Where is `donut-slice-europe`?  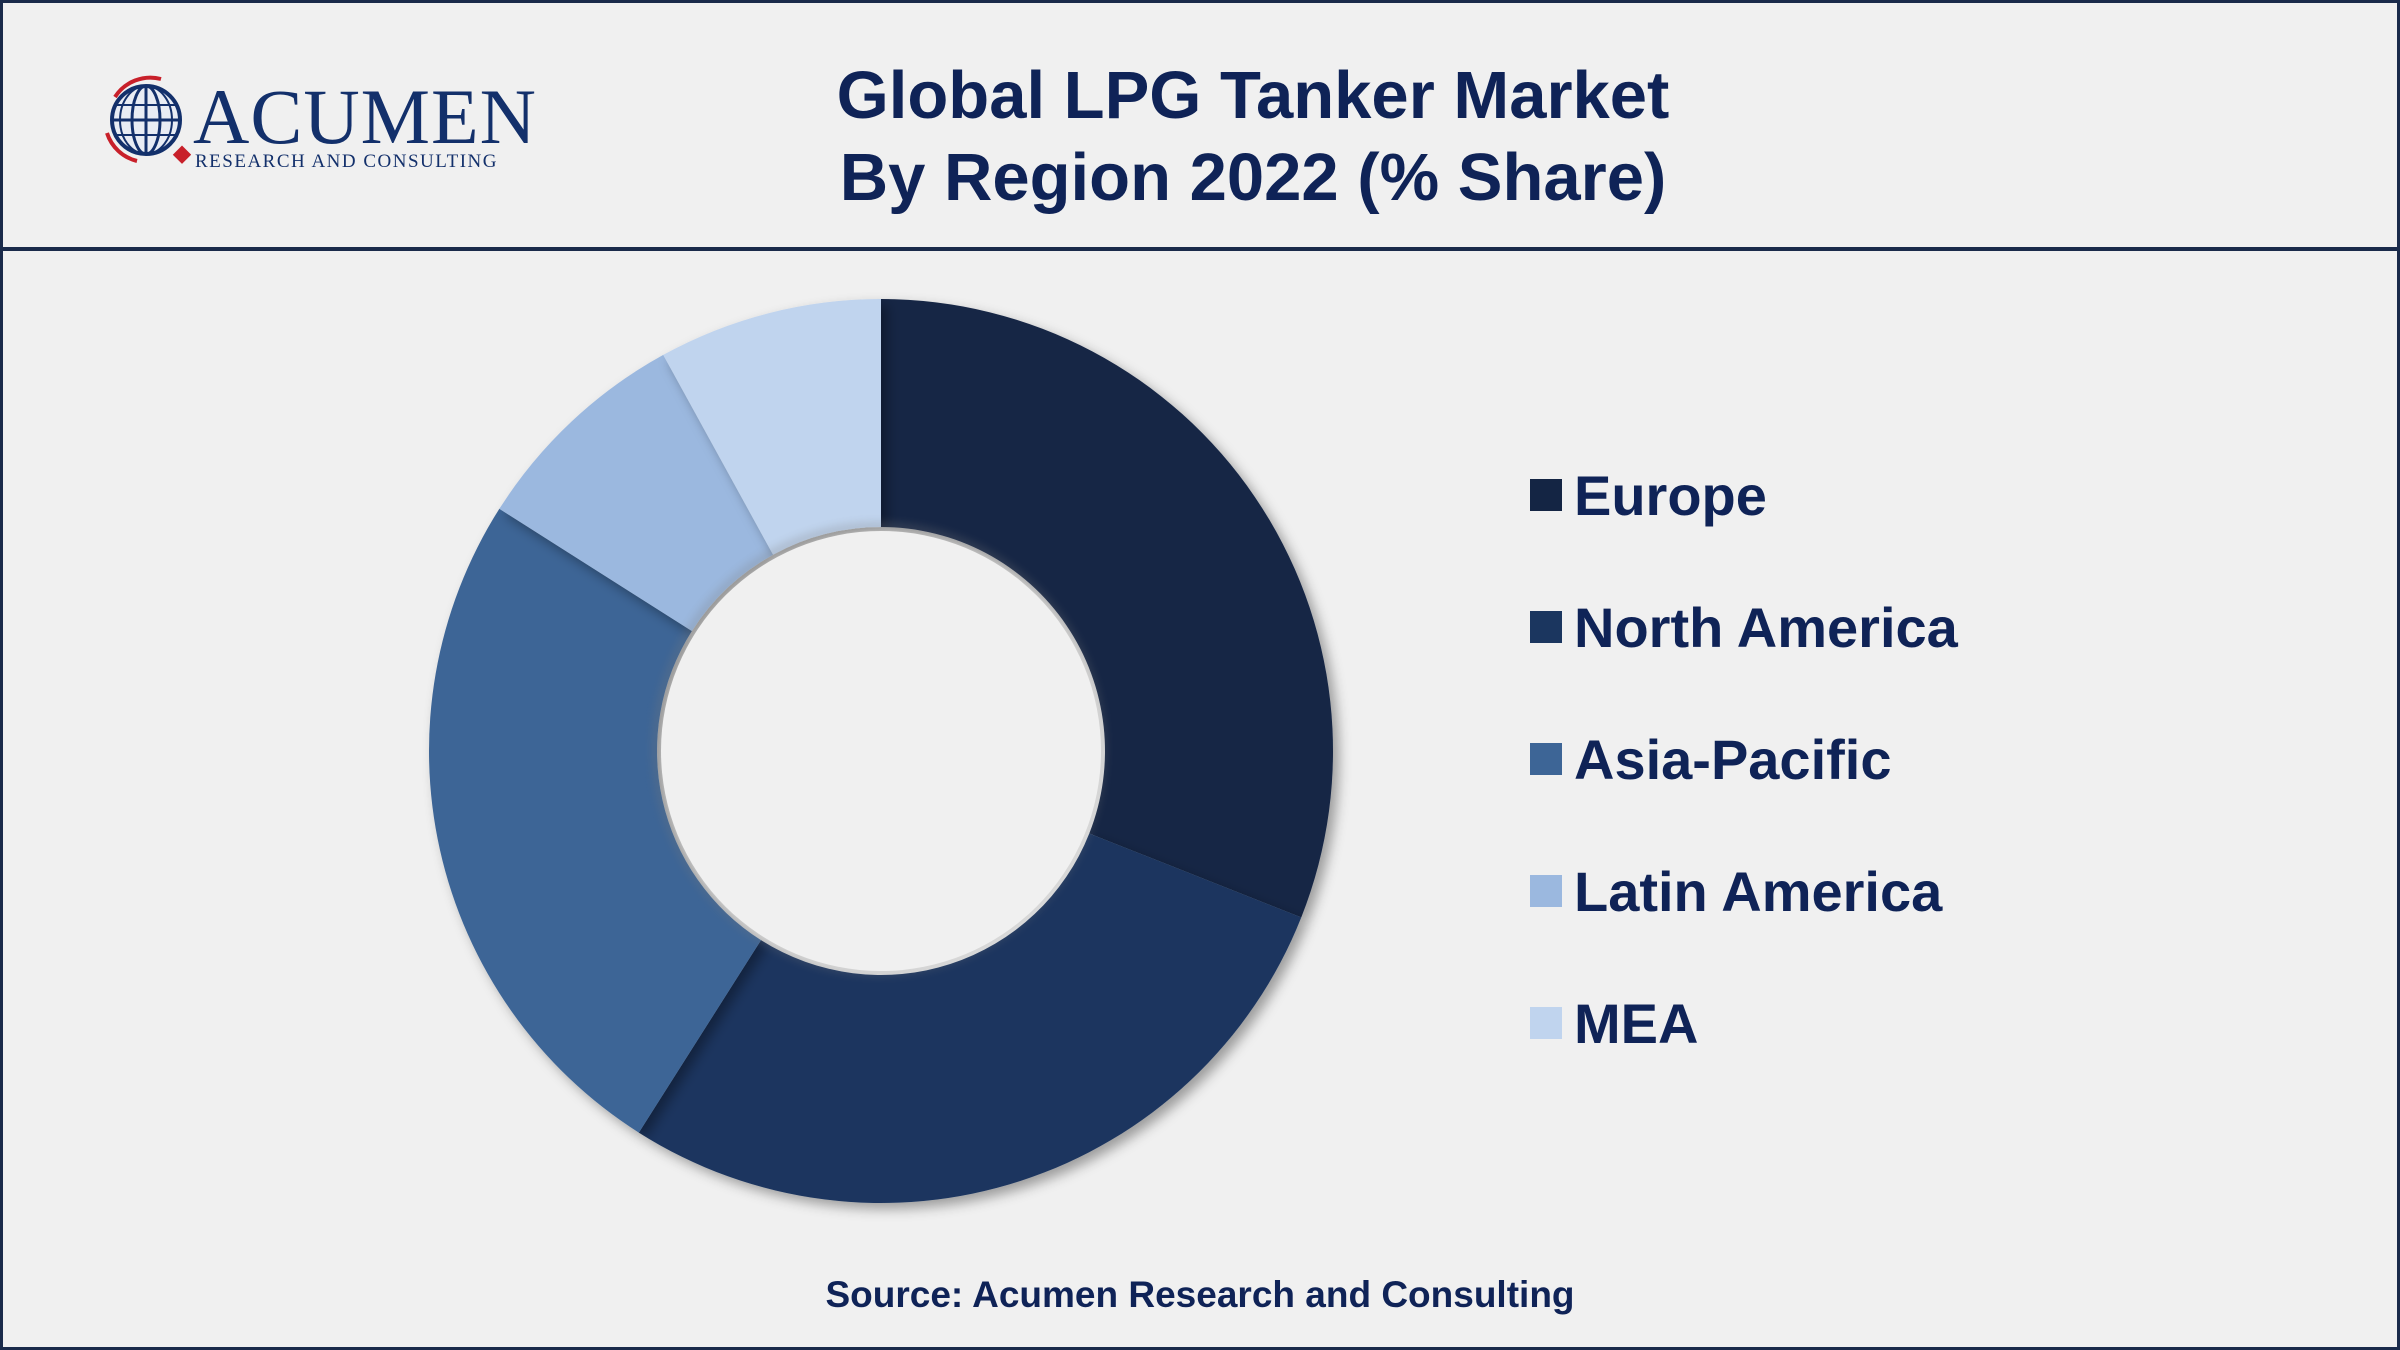
donut-slice-europe is located at coordinates (1107, 608).